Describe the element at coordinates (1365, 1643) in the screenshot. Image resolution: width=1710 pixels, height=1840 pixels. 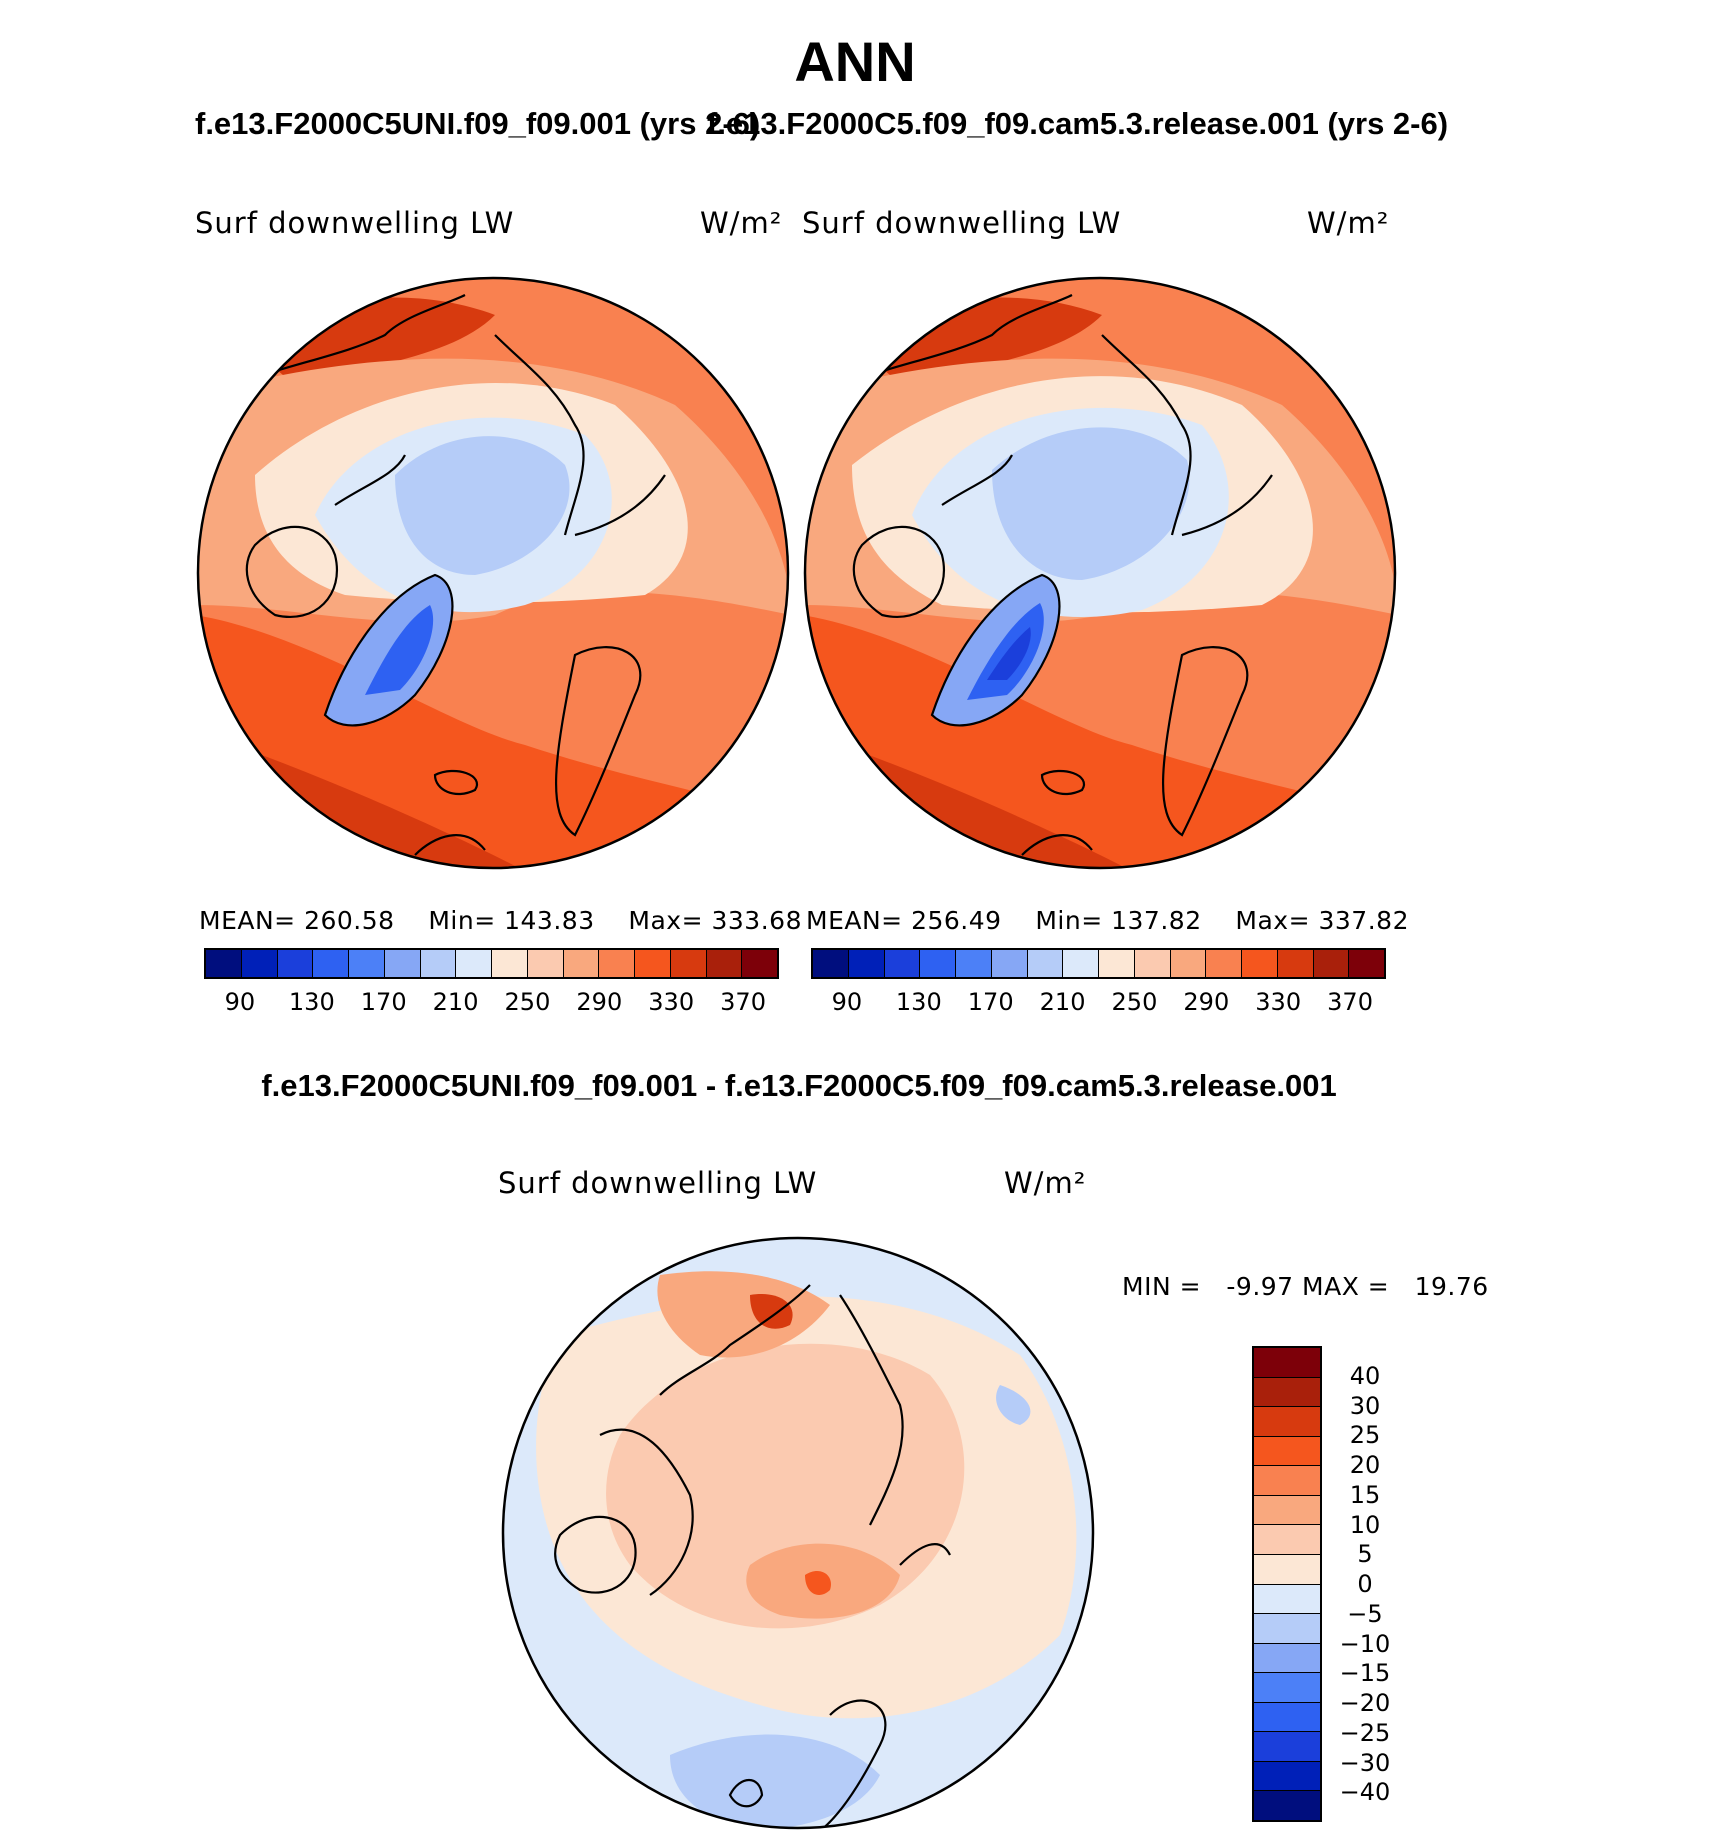
I see `diff-colorbar-tick-label: −10` at that location.